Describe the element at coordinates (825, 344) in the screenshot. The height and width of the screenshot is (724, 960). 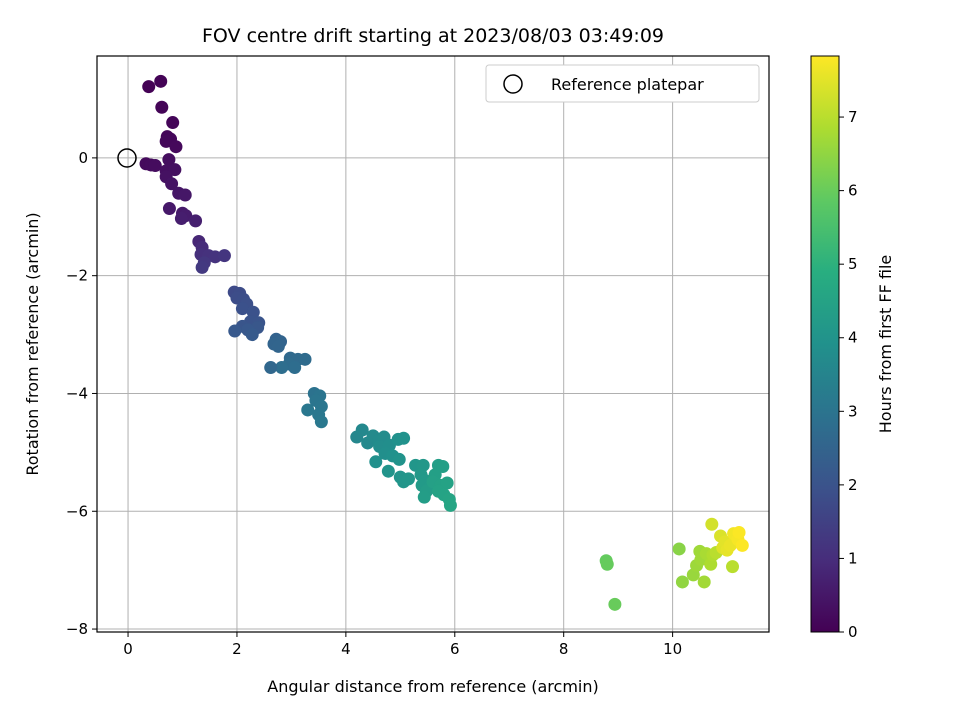
I see `colorbar-gradient` at that location.